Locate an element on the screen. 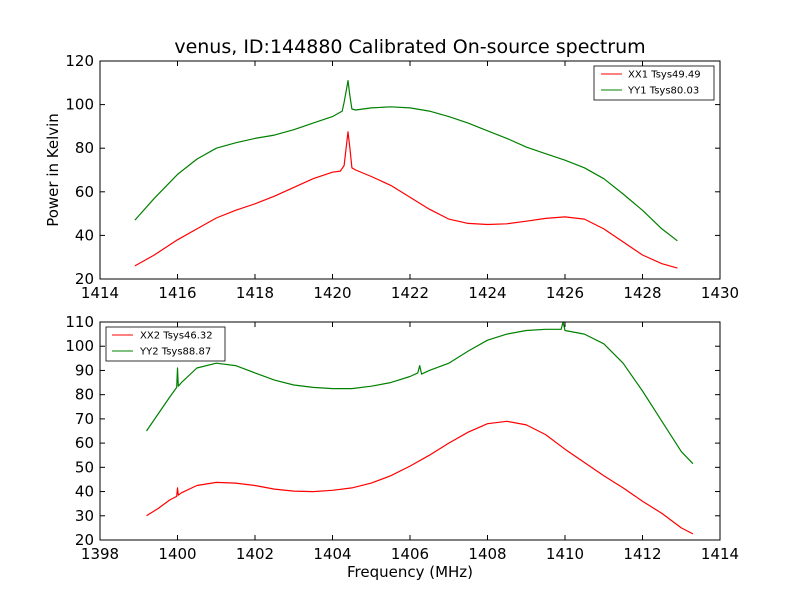 The width and height of the screenshot is (800, 600). top-xtick-label: 1416 is located at coordinates (177, 293).